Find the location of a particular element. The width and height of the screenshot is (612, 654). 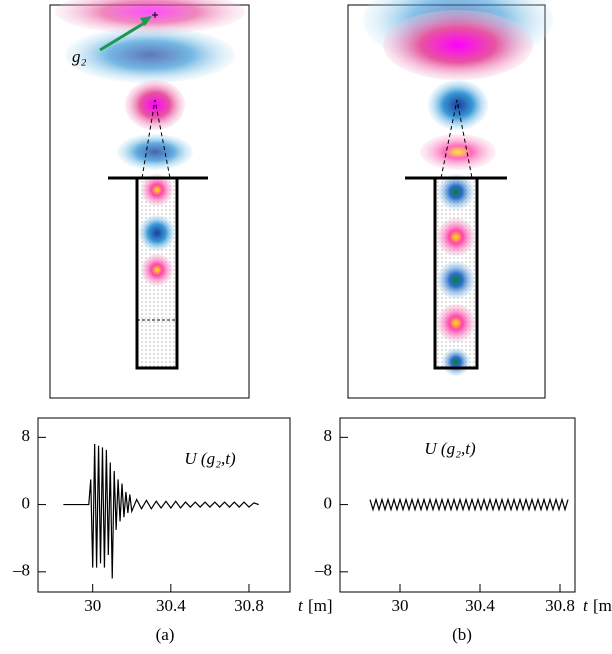

field-label: g₂ is located at coordinates (79, 56).